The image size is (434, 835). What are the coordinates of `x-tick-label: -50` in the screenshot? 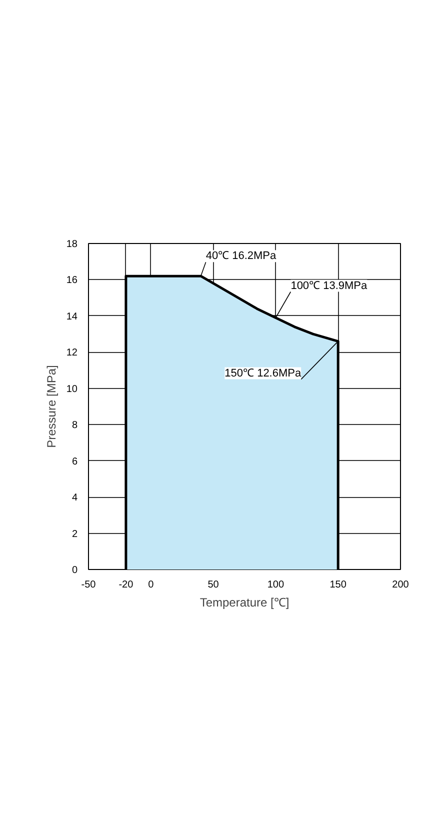 It's located at (88, 585).